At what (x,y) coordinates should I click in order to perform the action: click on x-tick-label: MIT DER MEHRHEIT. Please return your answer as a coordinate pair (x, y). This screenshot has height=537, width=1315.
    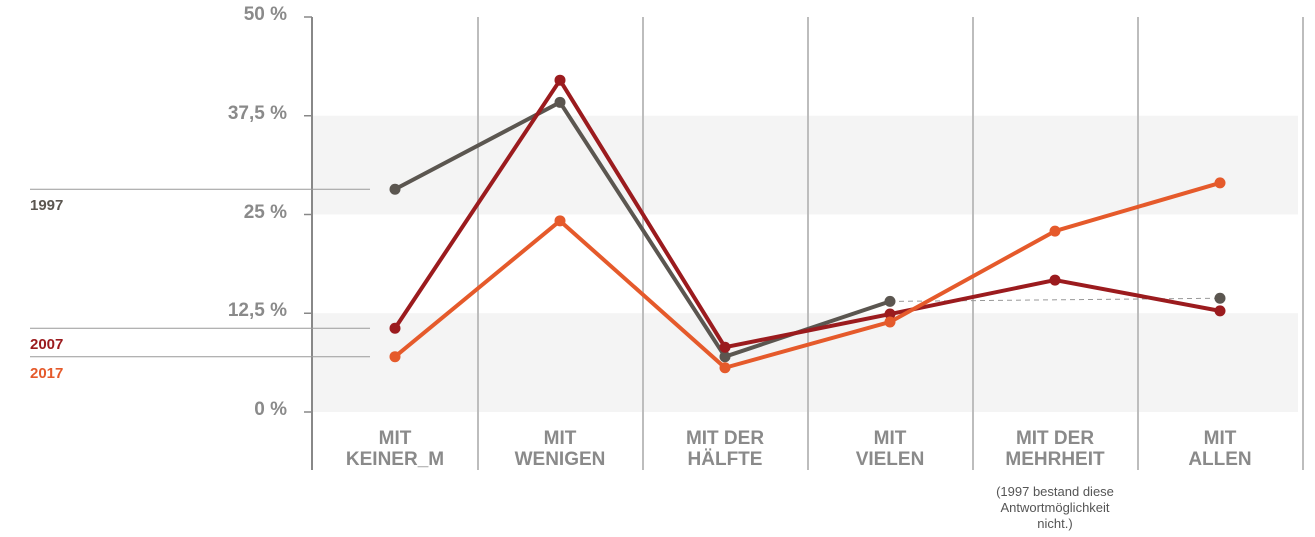
    Looking at the image, I should click on (1055, 449).